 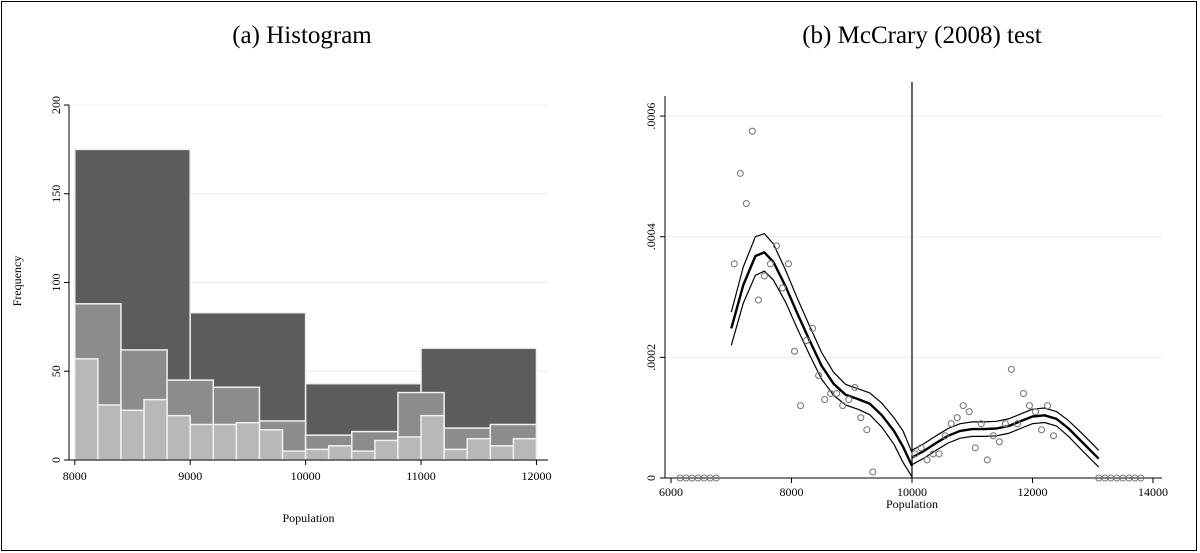 What do you see at coordinates (75, 476) in the screenshot?
I see `histogram-x-tick-label: 8000` at bounding box center [75, 476].